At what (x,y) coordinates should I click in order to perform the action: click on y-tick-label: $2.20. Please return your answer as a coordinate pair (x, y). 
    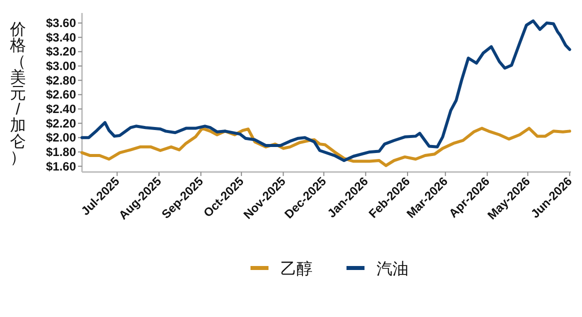
    Looking at the image, I should click on (61, 123).